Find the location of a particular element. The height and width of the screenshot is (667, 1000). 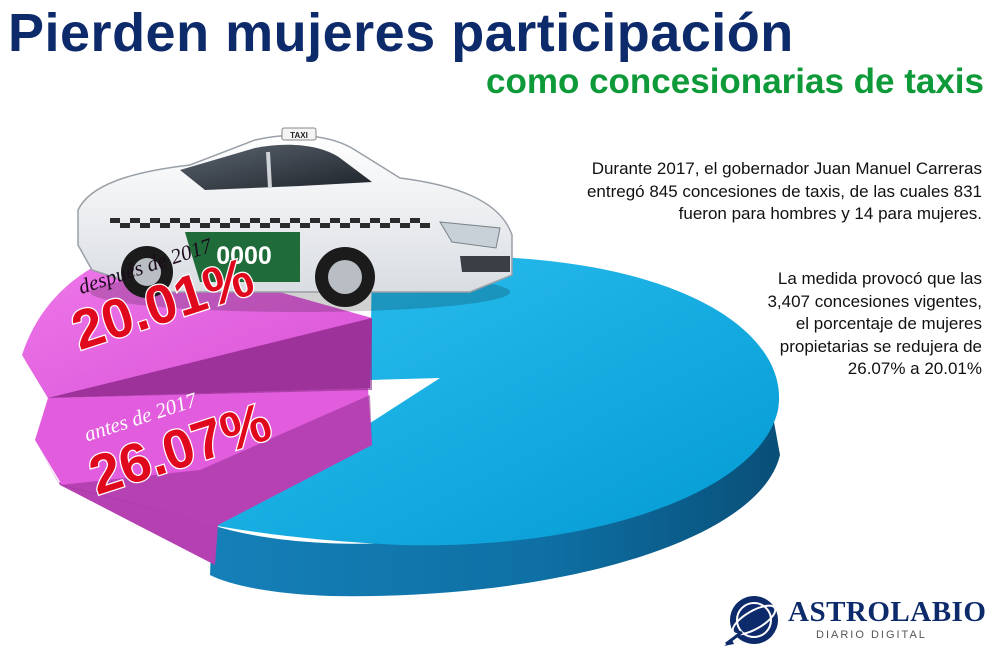

brand-tagline: DIARIO DIGITAL is located at coordinates (871, 635).